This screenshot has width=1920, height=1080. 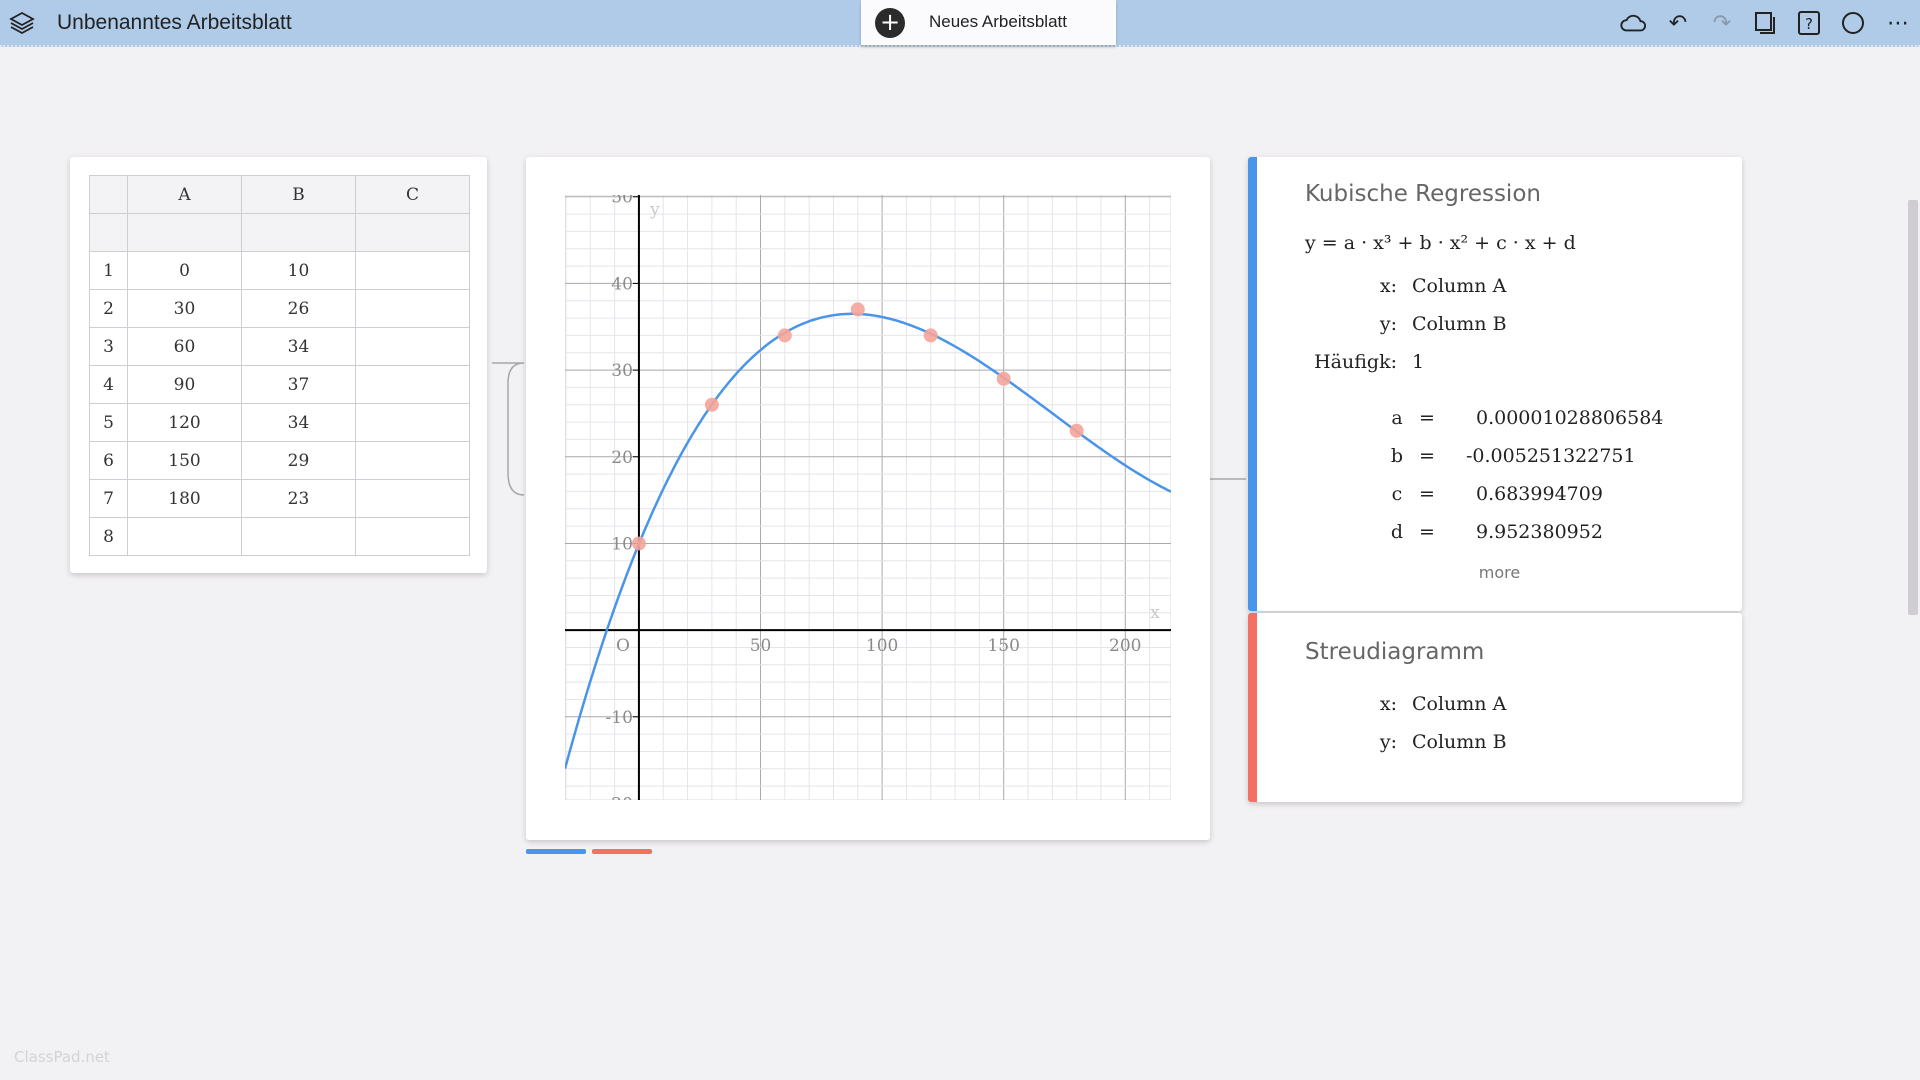 I want to click on coef-value: 0.00001028806584, so click(x=1570, y=418).